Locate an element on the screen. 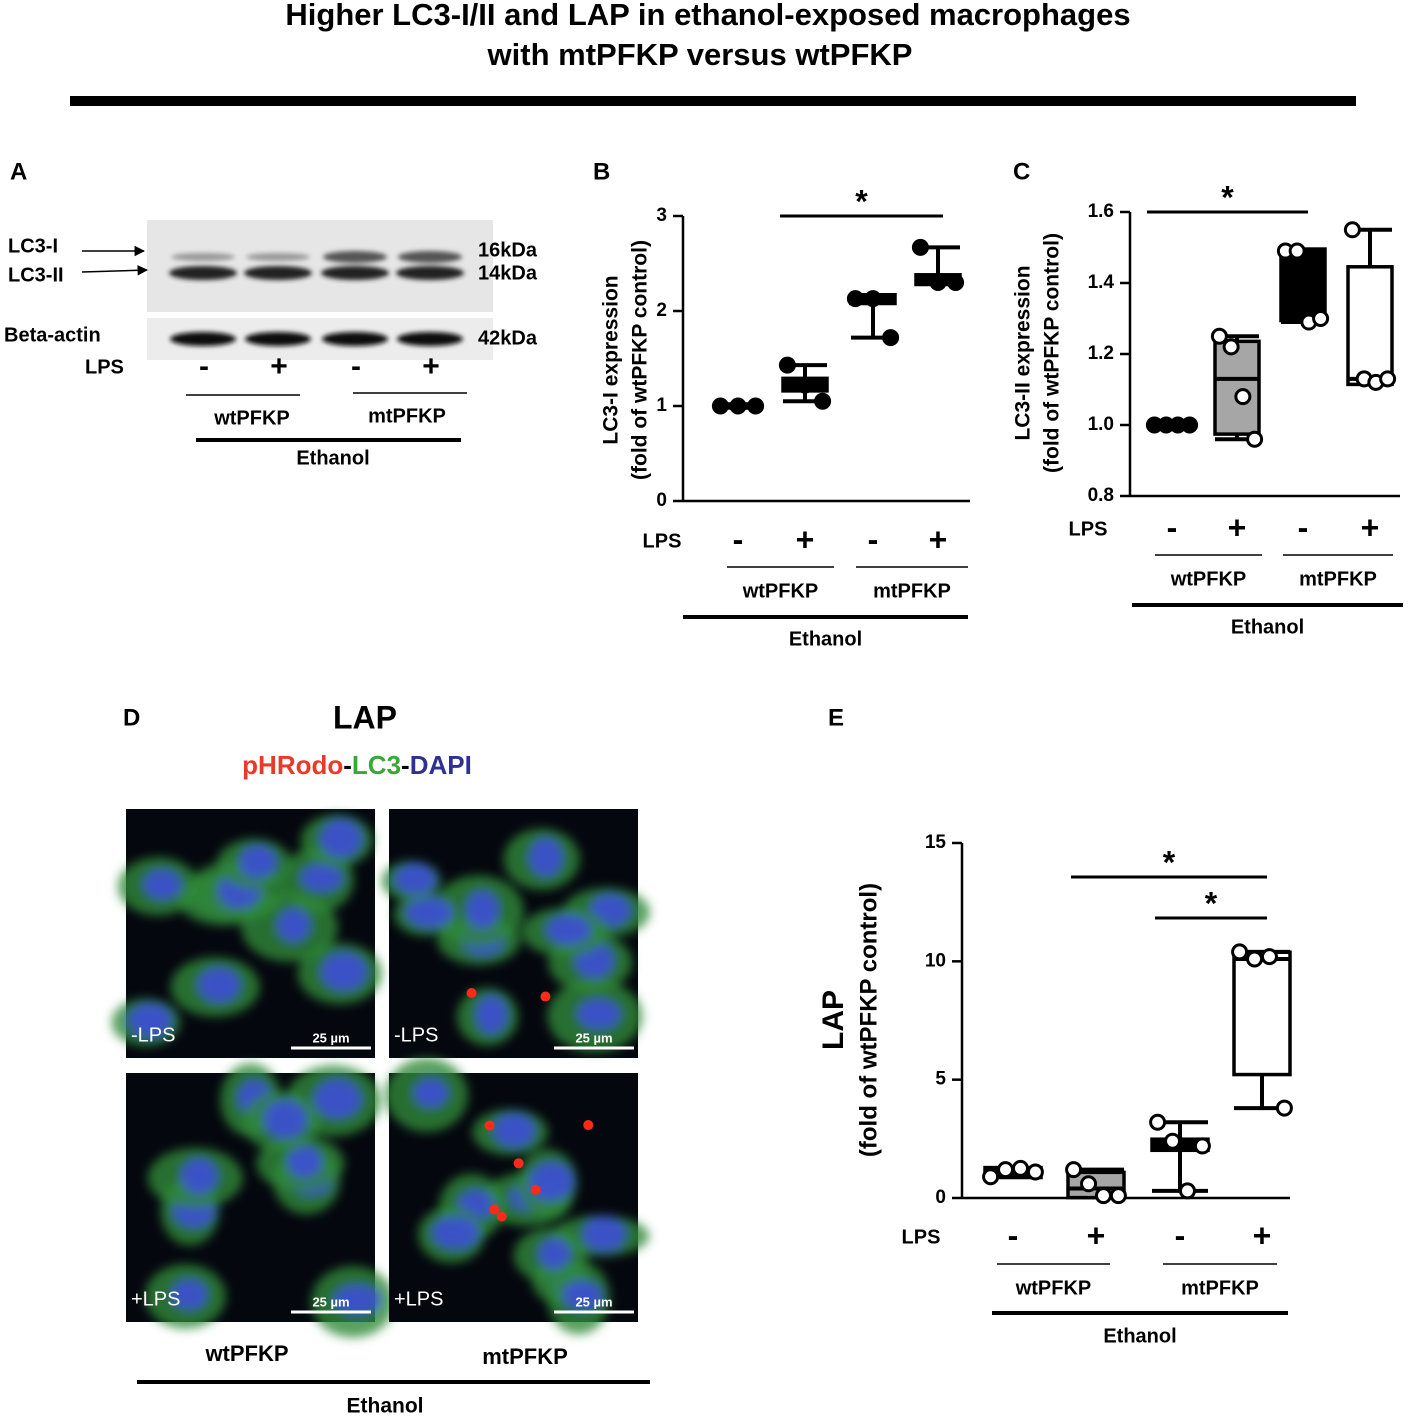  band-label: LC3-I is located at coordinates (33, 246).